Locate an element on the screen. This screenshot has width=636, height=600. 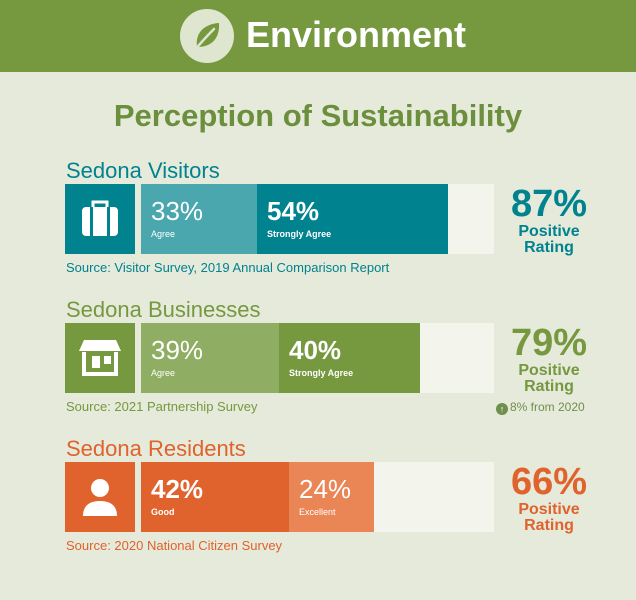
bar-segment: 40% Strongly Agree is located at coordinates (349, 358).